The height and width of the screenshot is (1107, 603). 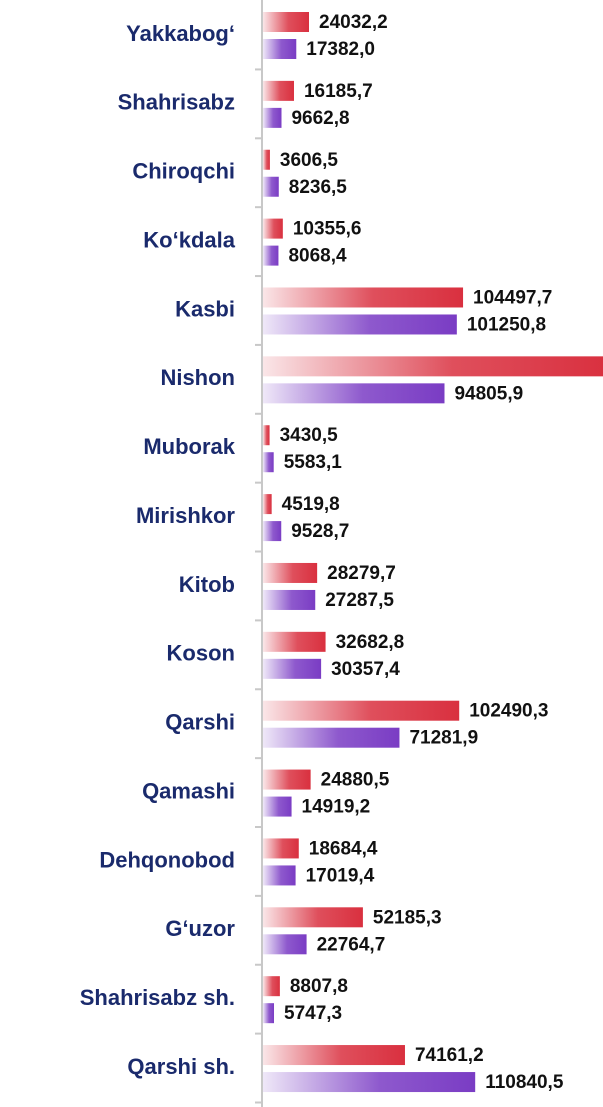 What do you see at coordinates (338, 91) in the screenshot?
I see `value-label: 16185,7` at bounding box center [338, 91].